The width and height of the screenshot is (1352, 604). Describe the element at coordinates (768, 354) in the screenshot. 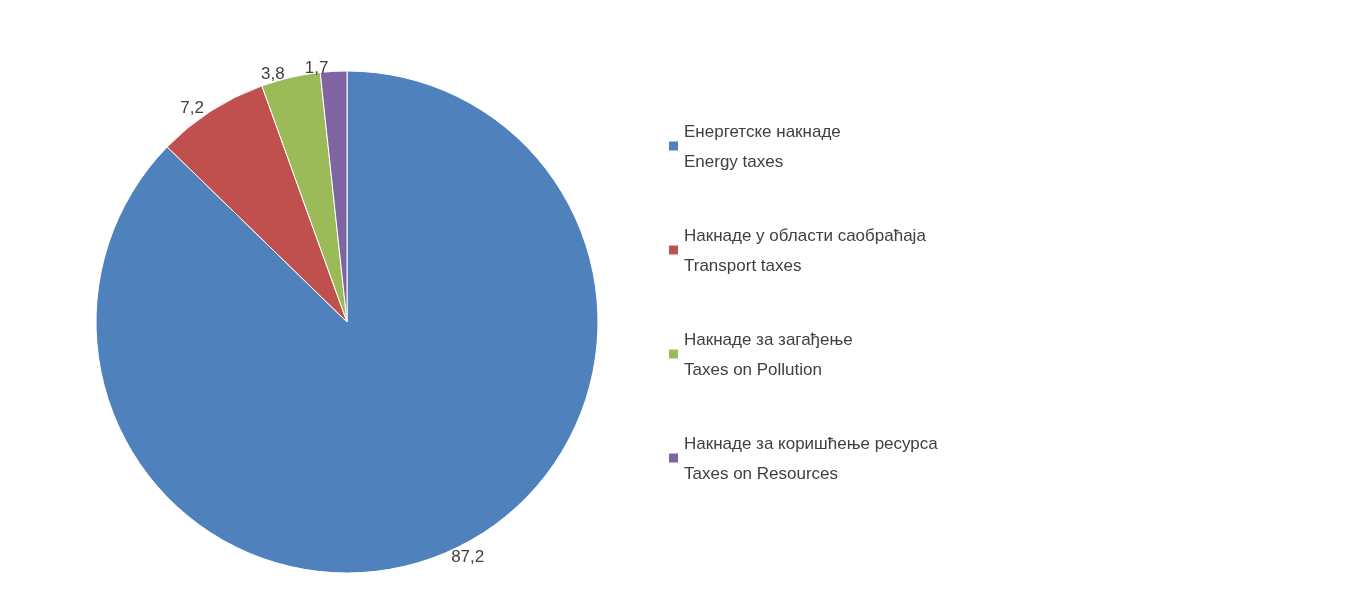

I see `legend-label: Накнаде за загађење Taxes on Pollution` at that location.